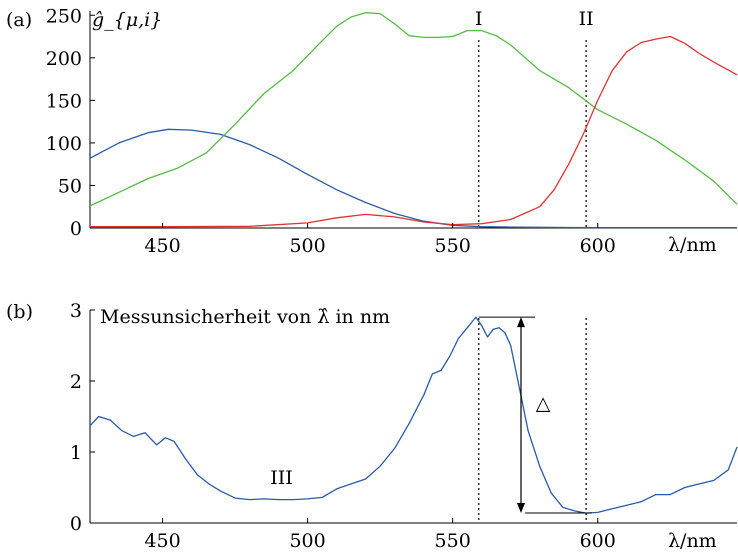 The height and width of the screenshot is (557, 738). What do you see at coordinates (64, 59) in the screenshot?
I see `y-tick-label: 200` at bounding box center [64, 59].